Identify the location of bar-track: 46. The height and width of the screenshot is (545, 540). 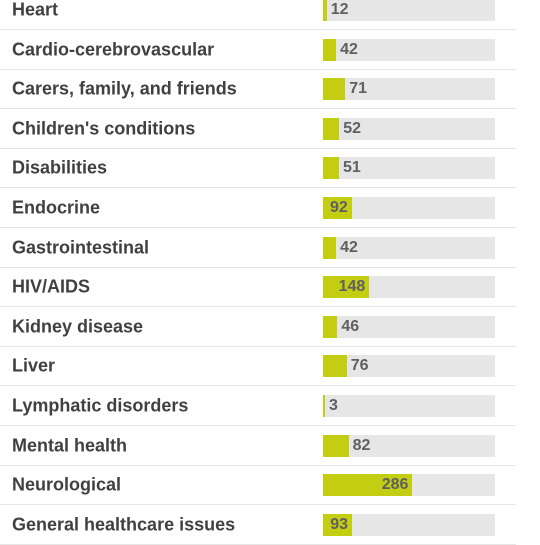
(409, 326).